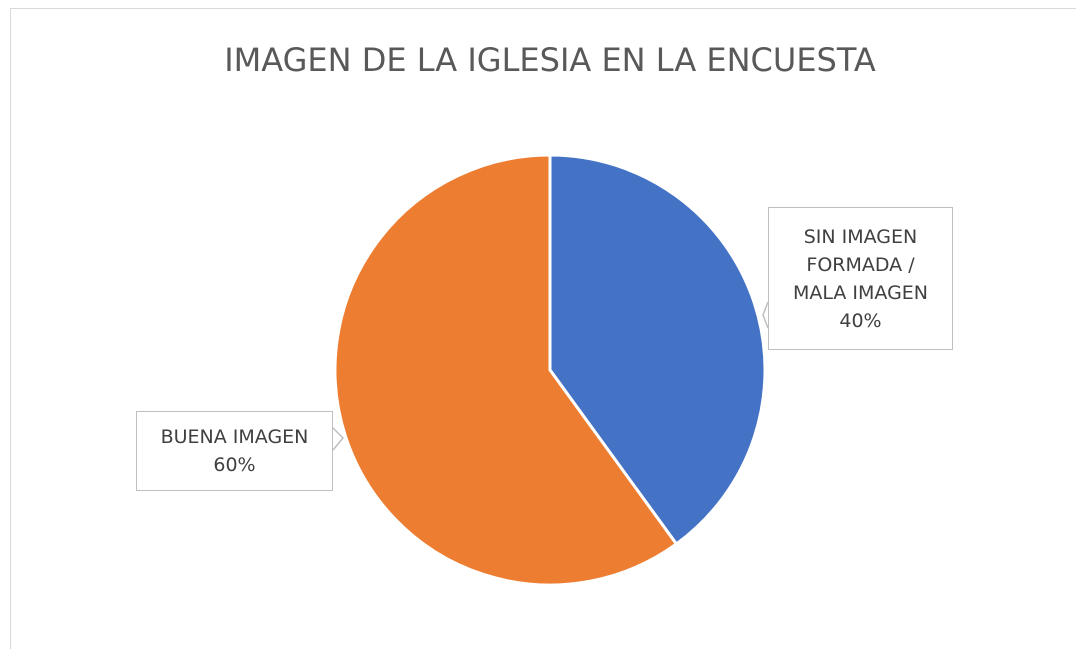 Image resolution: width=1076 pixels, height=649 pixels. What do you see at coordinates (550, 60) in the screenshot?
I see `chart-title: IMAGEN DE LA IGLESIA EN LA ENCUESTA` at bounding box center [550, 60].